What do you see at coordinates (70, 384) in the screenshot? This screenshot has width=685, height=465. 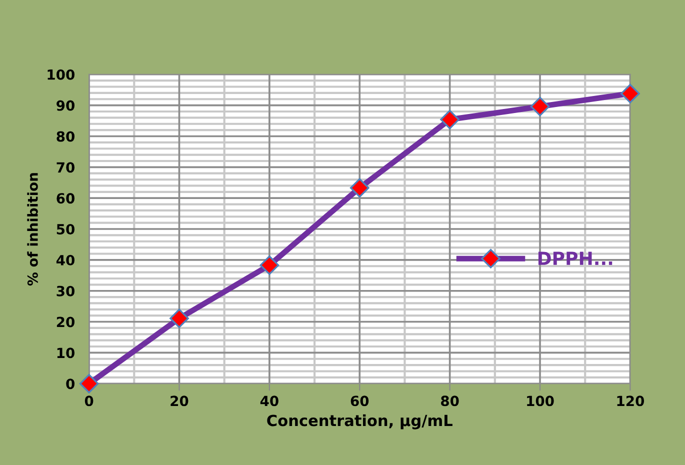 I see `y-tick-label: 0` at bounding box center [70, 384].